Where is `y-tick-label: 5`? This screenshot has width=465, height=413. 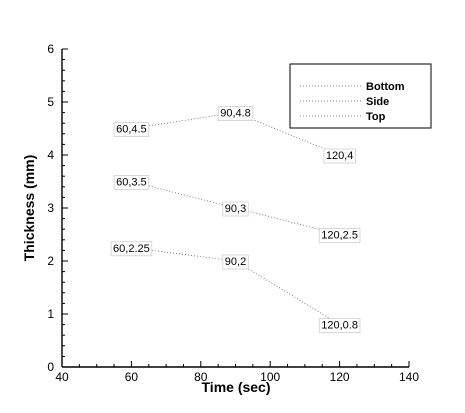
y-tick-label: 5 is located at coordinates (50, 102).